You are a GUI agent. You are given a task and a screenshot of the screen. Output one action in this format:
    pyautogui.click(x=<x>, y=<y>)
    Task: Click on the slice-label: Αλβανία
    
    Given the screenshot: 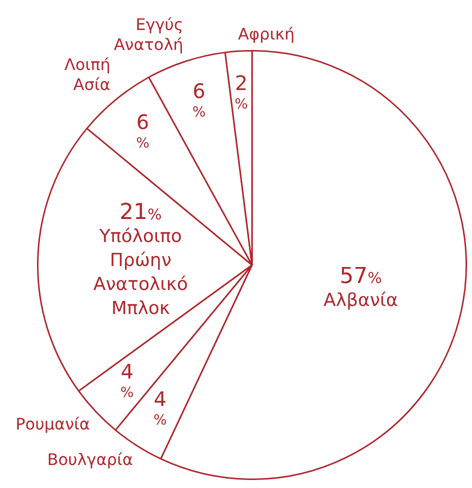 What is the action you would take?
    pyautogui.click(x=361, y=300)
    